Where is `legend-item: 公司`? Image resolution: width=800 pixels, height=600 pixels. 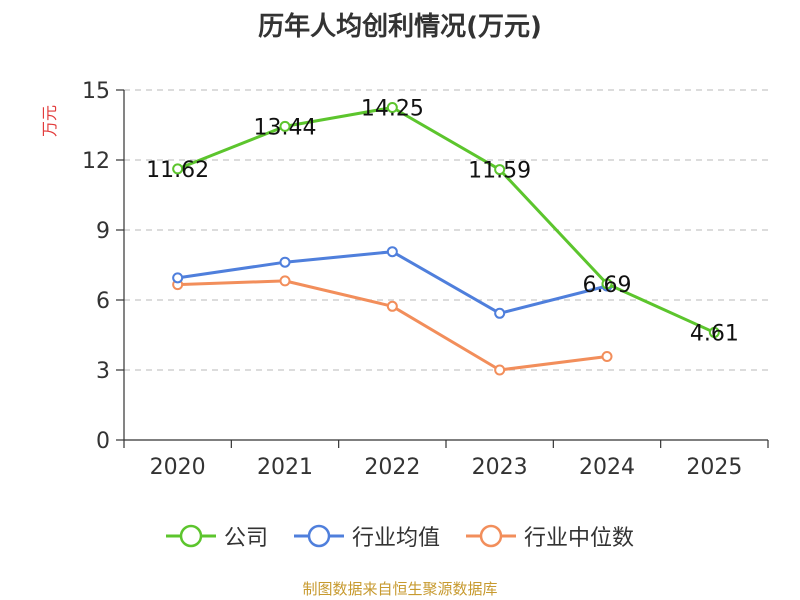
legend-item: 公司 is located at coordinates (216, 536).